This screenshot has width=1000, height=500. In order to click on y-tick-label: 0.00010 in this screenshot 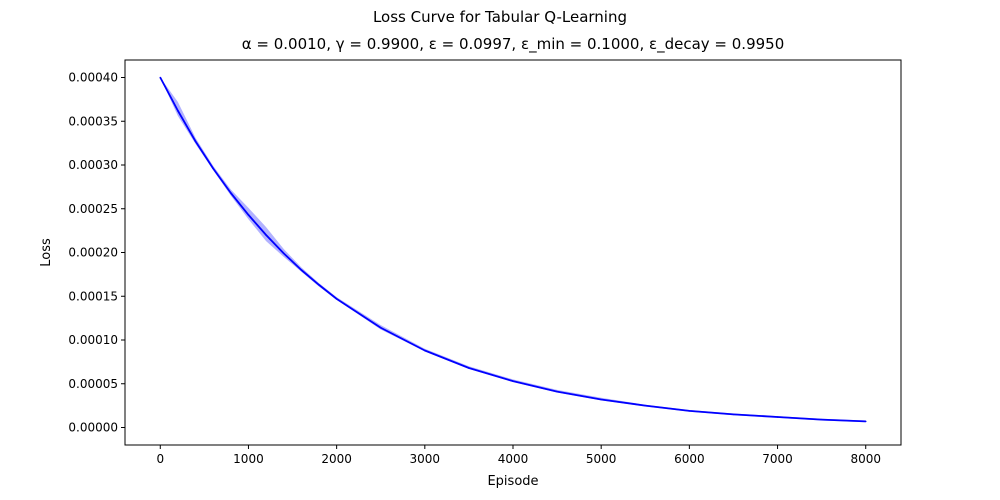, I will do `click(93, 340)`.